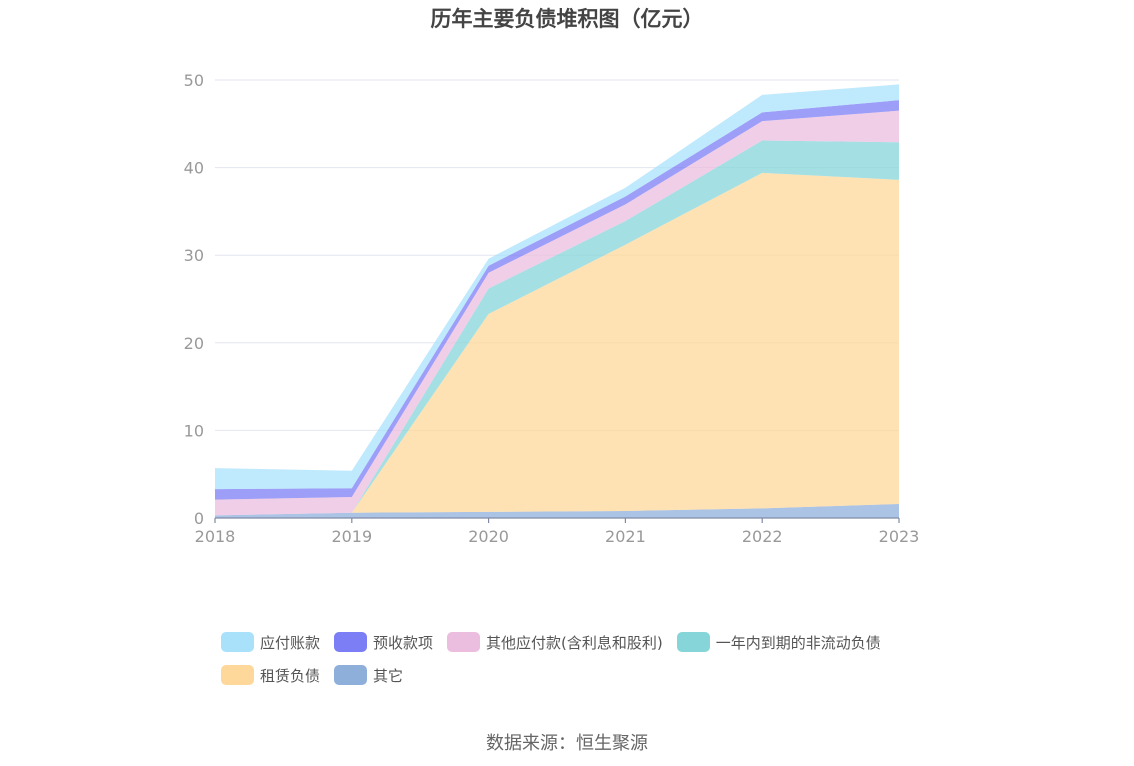  I want to click on legend-label: 其它, so click(388, 675).